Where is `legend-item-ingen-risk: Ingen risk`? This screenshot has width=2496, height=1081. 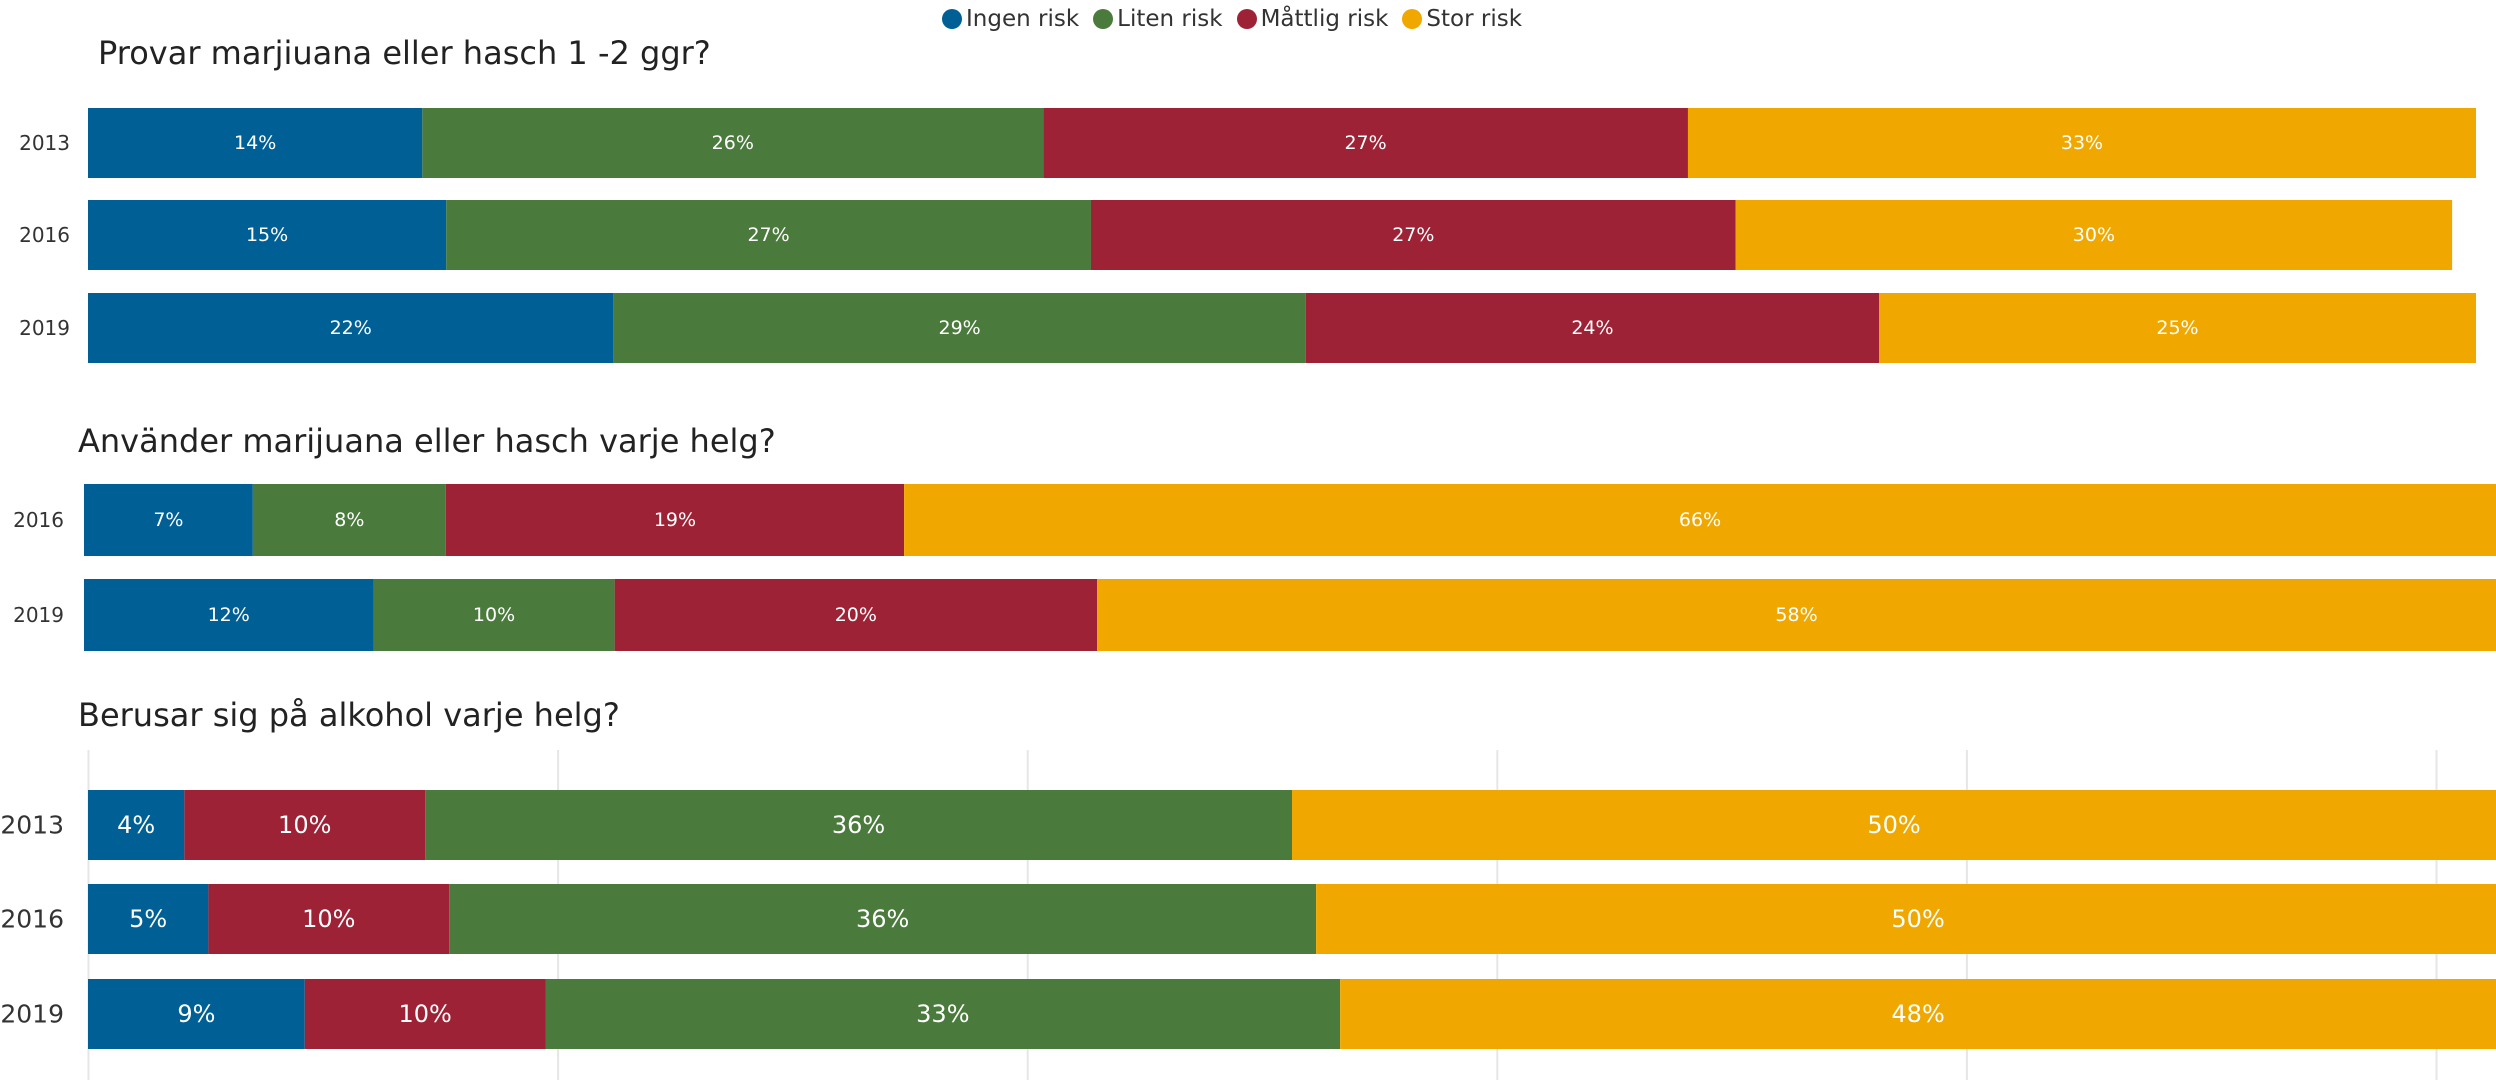 legend-item-ingen-risk: Ingen risk is located at coordinates (1010, 19).